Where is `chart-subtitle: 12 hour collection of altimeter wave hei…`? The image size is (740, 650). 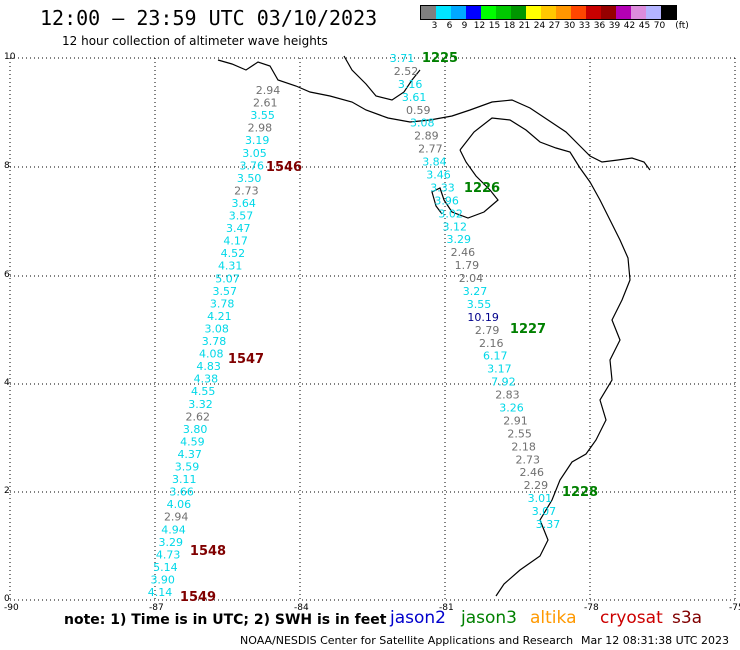 chart-subtitle: 12 hour collection of altimeter wave hei… is located at coordinates (195, 41).